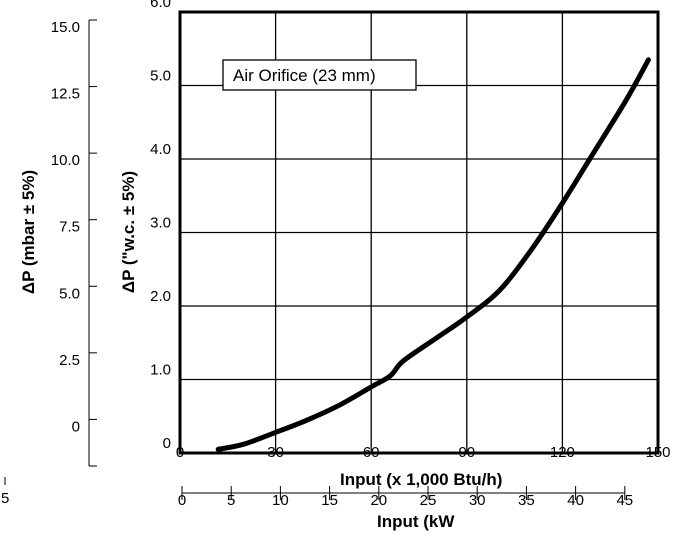 The width and height of the screenshot is (700, 559). What do you see at coordinates (69, 227) in the screenshot?
I see `mbar-tick-label: 7.5` at bounding box center [69, 227].